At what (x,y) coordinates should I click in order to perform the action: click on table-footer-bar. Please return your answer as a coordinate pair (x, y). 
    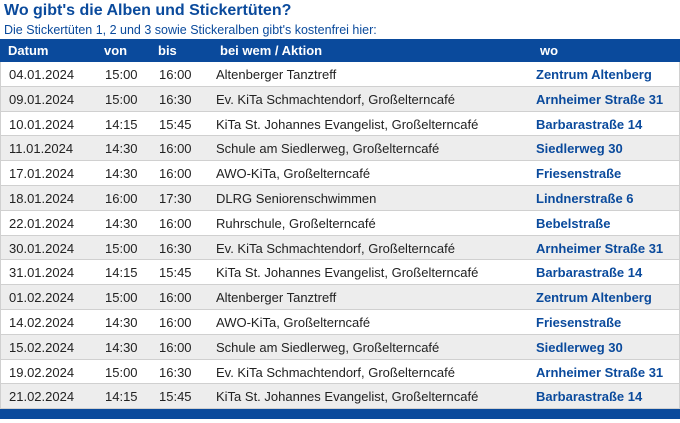
    Looking at the image, I should click on (340, 414).